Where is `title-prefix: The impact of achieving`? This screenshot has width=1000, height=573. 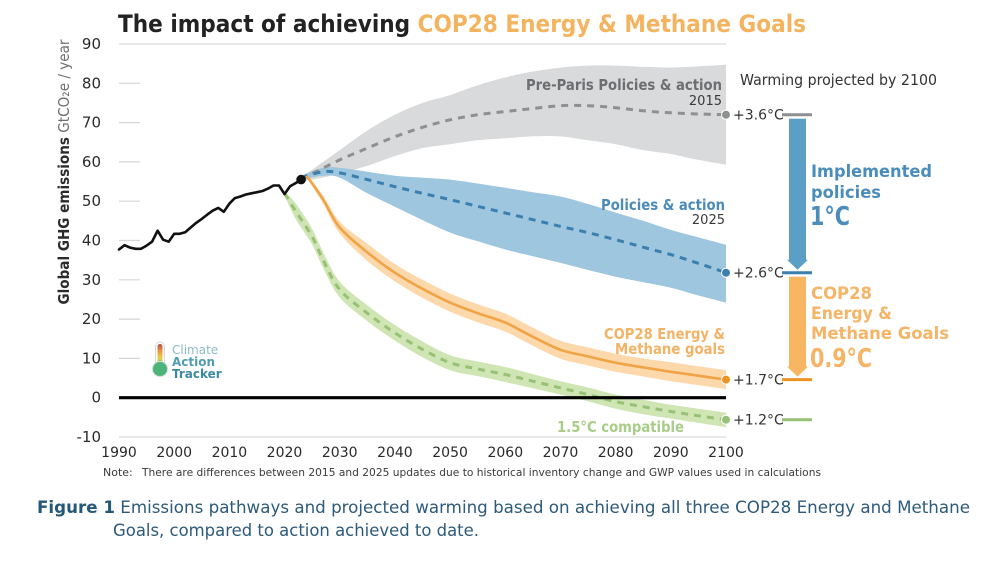
title-prefix: The impact of achieving is located at coordinates (268, 24).